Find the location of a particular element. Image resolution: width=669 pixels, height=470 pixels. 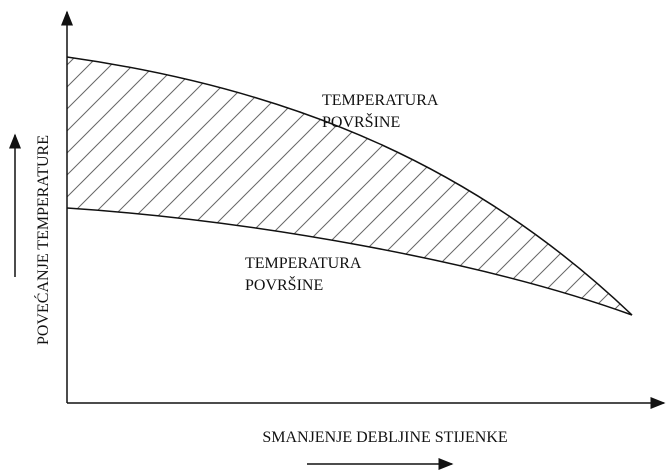

x-axis-label: SMANJENJE DEBLJINE STIJENKE is located at coordinates (384, 437).